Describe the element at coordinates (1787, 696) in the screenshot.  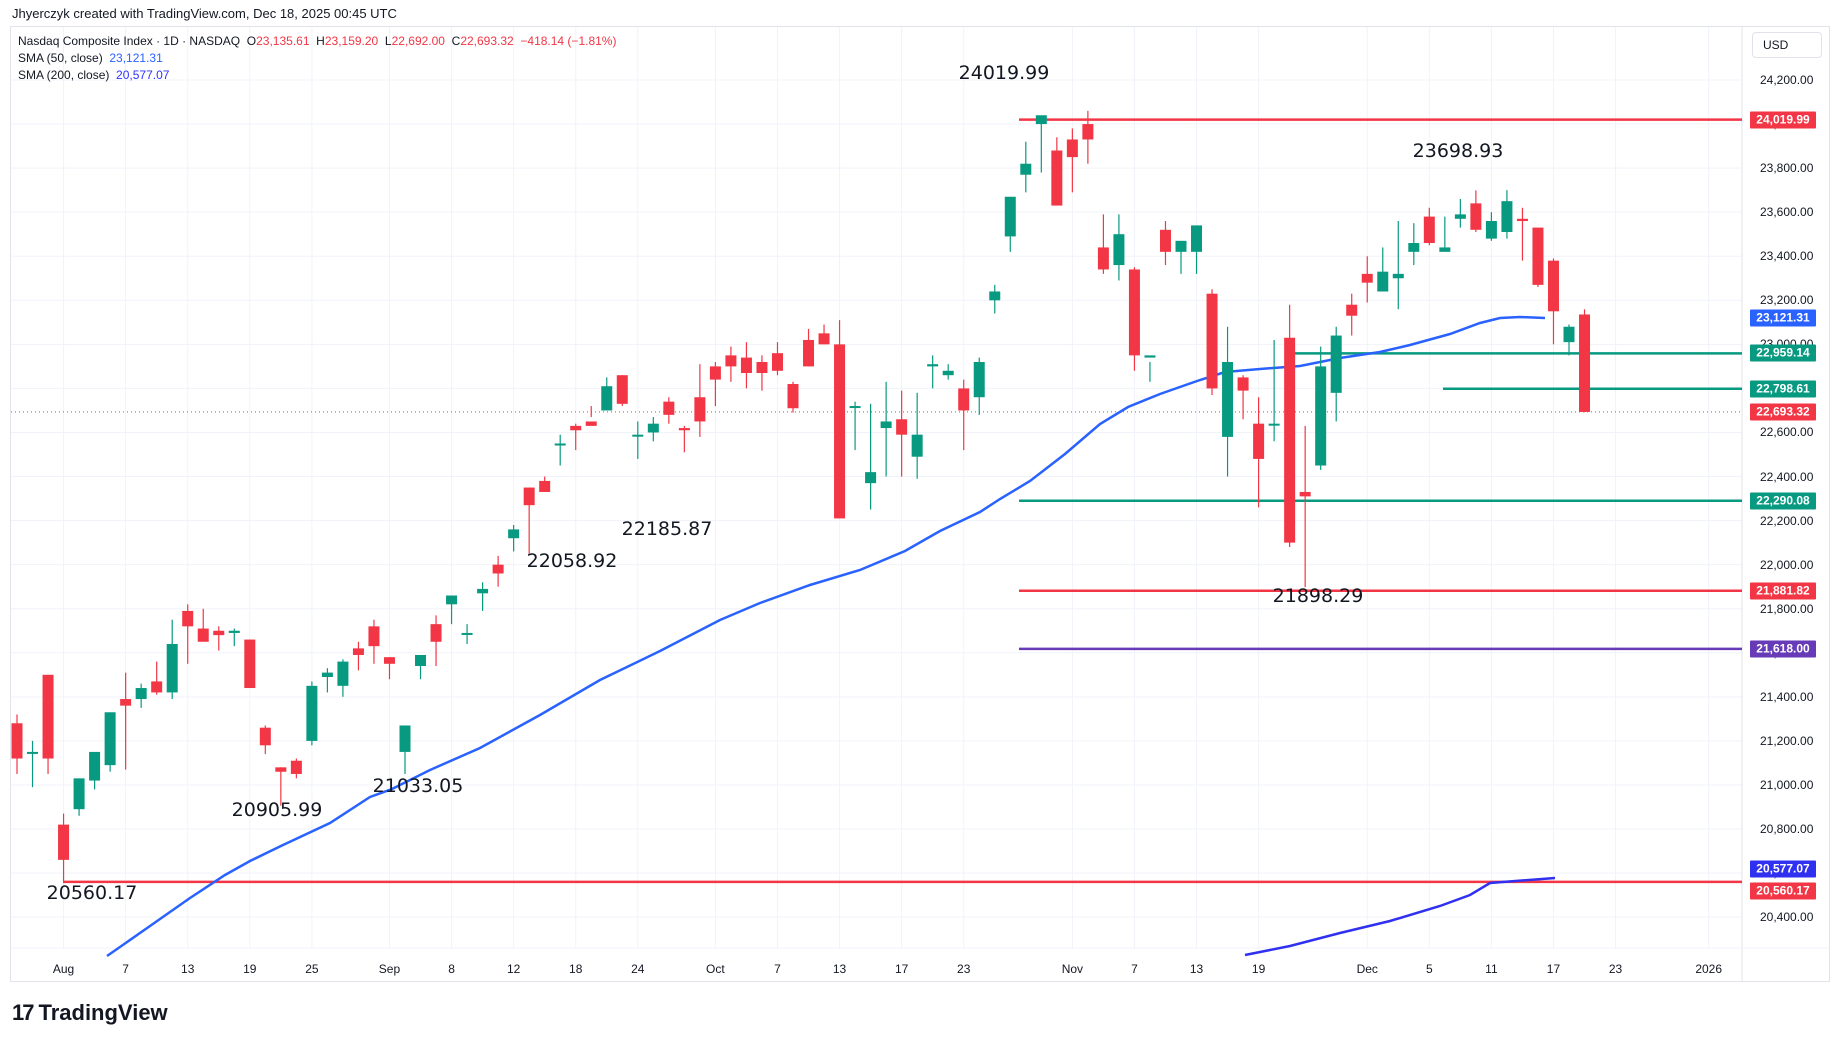
I see `price-tick: 21,400.00` at that location.